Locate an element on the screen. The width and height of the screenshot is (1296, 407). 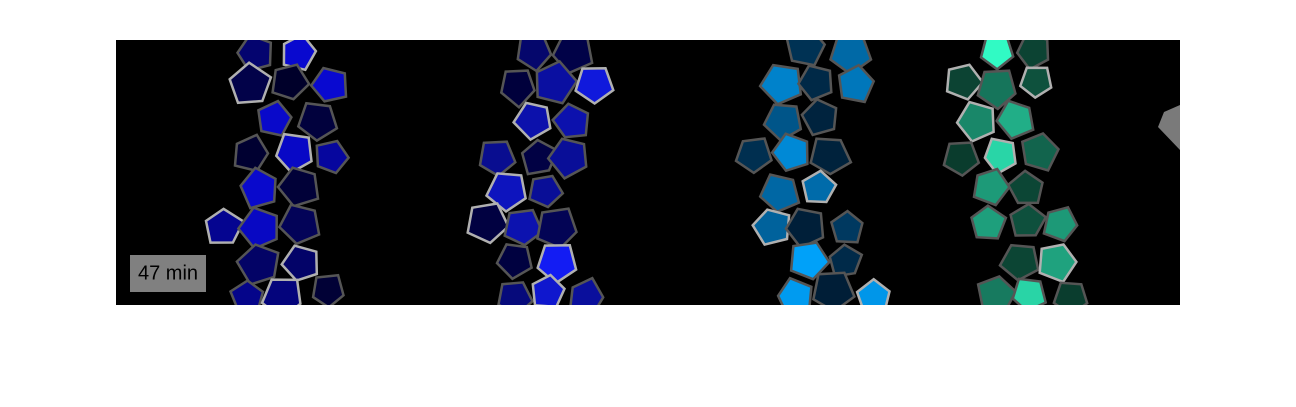
time-label-box is located at coordinates (168, 273).